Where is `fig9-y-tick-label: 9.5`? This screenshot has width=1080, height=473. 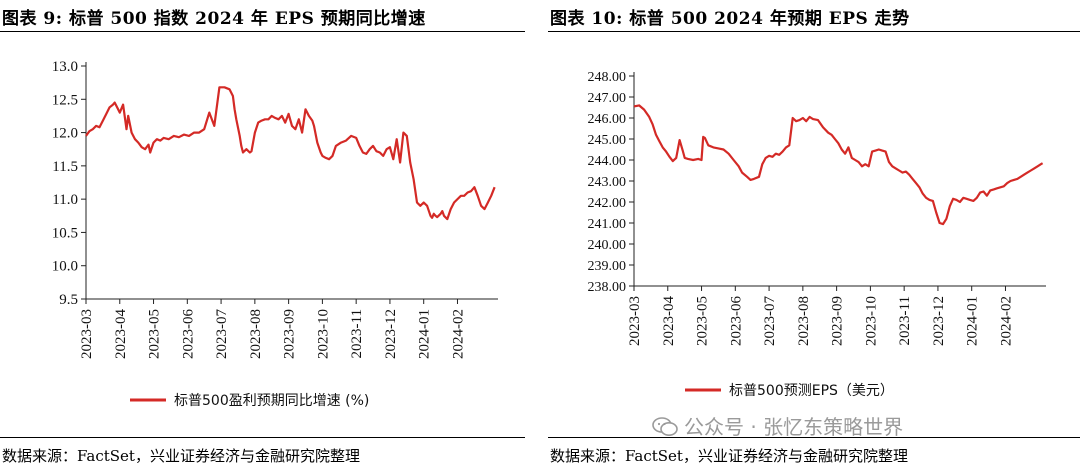 fig9-y-tick-label: 9.5 is located at coordinates (68, 300).